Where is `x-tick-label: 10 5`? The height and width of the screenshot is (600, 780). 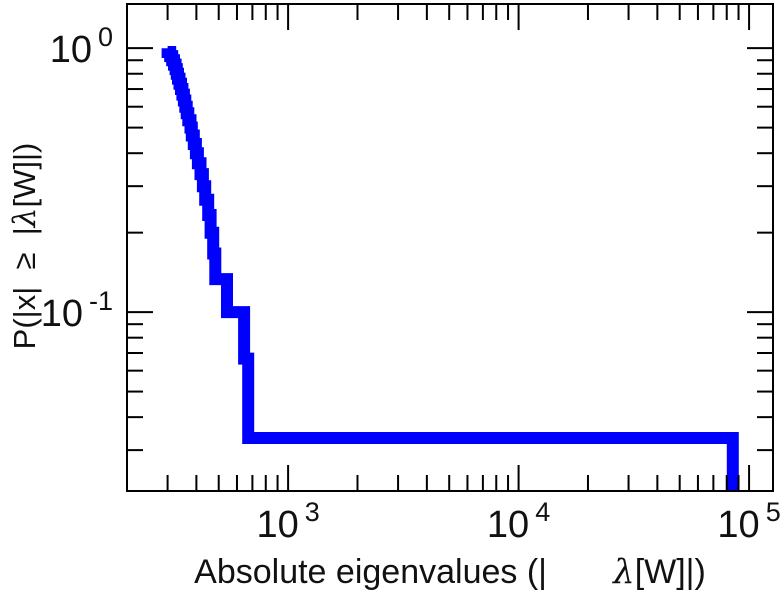 x-tick-label: 10 5 is located at coordinates (748, 522).